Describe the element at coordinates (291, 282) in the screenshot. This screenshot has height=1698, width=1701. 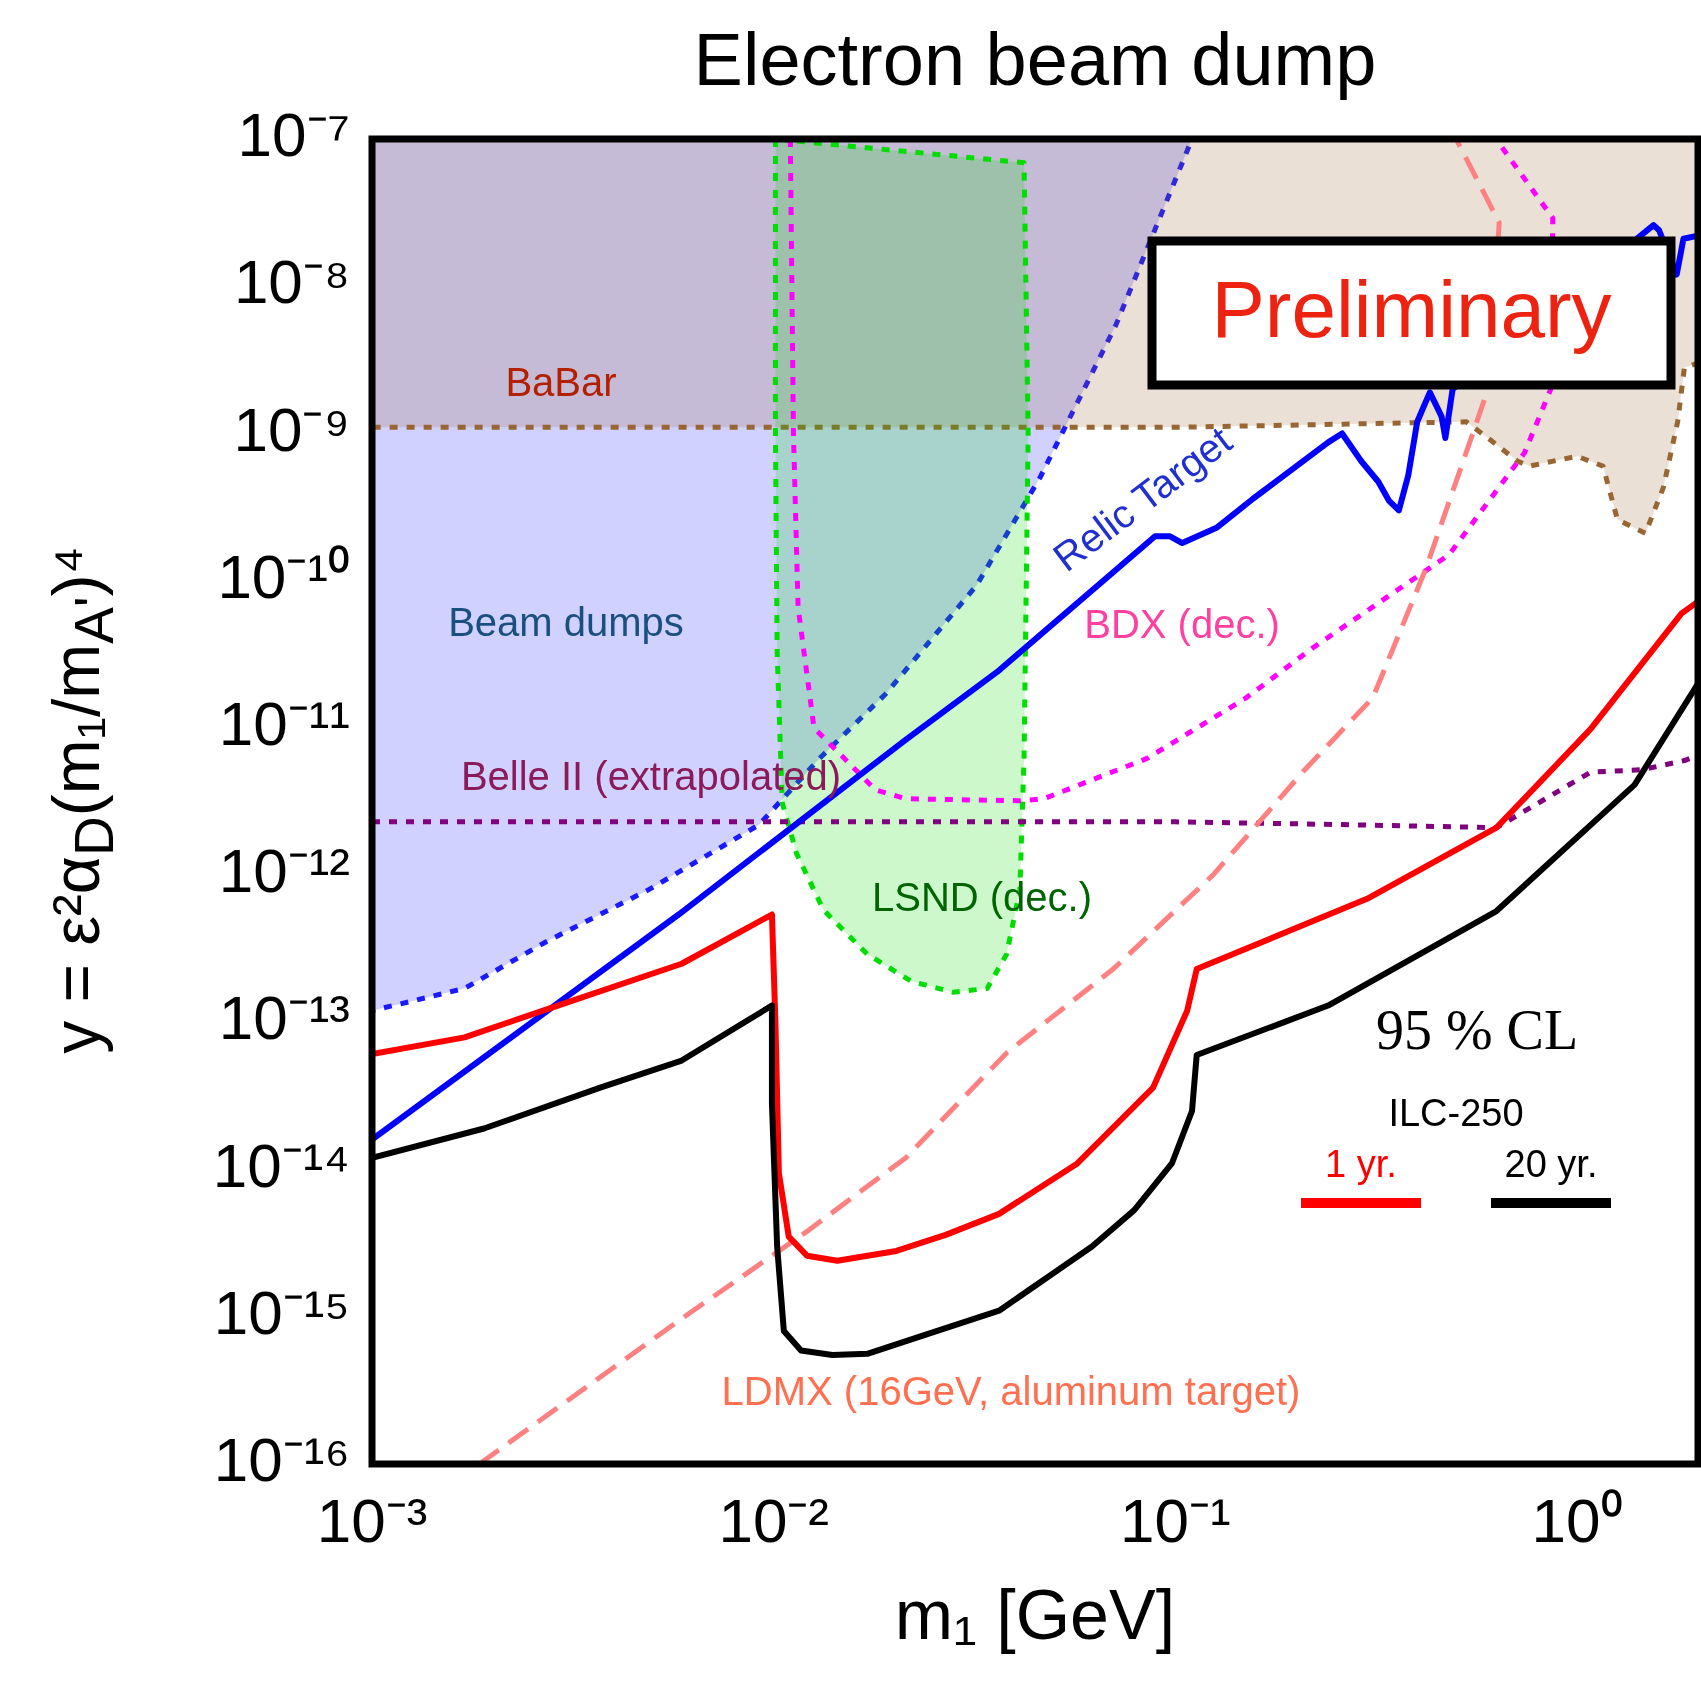
I see `y-tick-label: 10⁻⁸` at that location.